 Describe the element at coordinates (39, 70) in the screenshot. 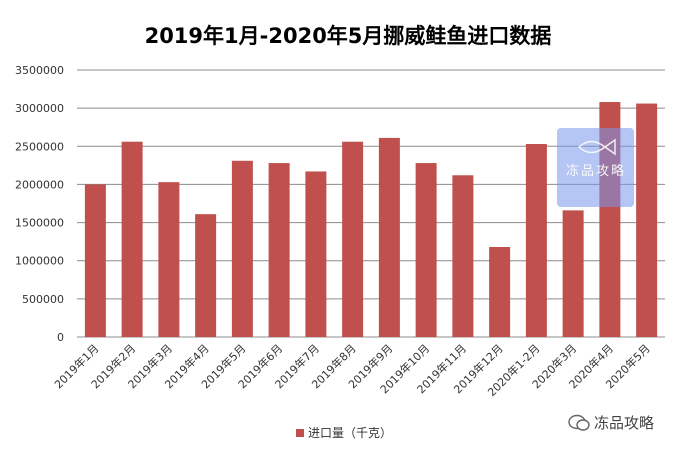

I see `y-tick-label: 3500000` at that location.